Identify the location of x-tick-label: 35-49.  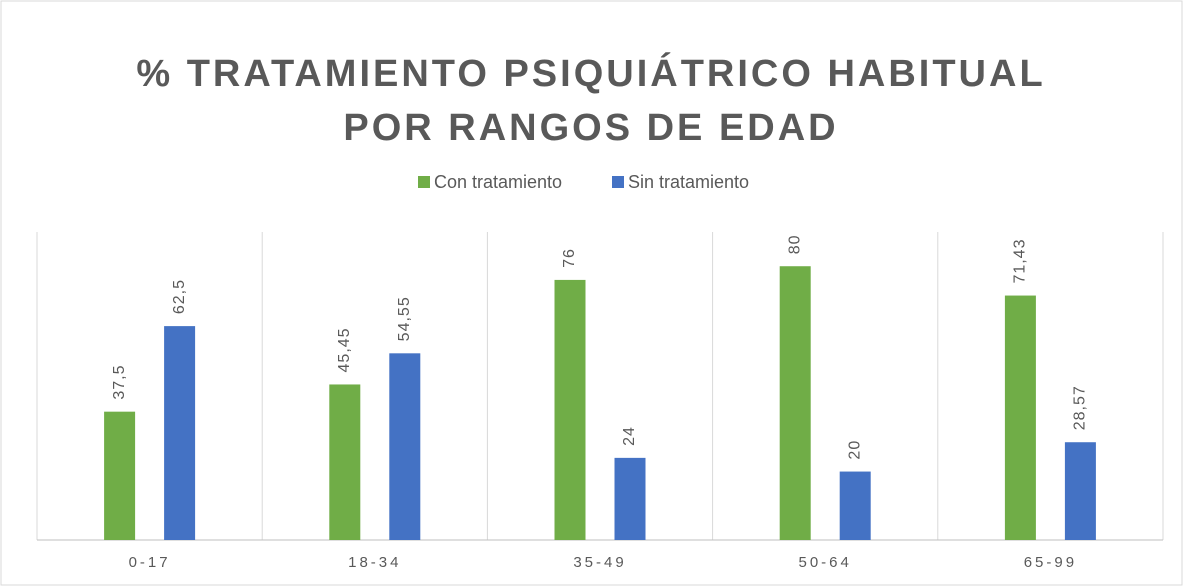
(599, 562).